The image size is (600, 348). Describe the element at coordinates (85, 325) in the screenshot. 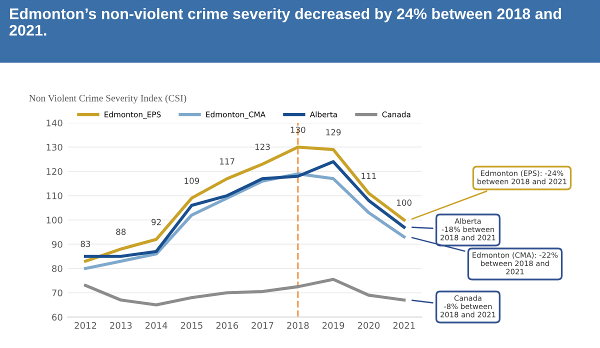

I see `x-tick-label: 2012` at that location.